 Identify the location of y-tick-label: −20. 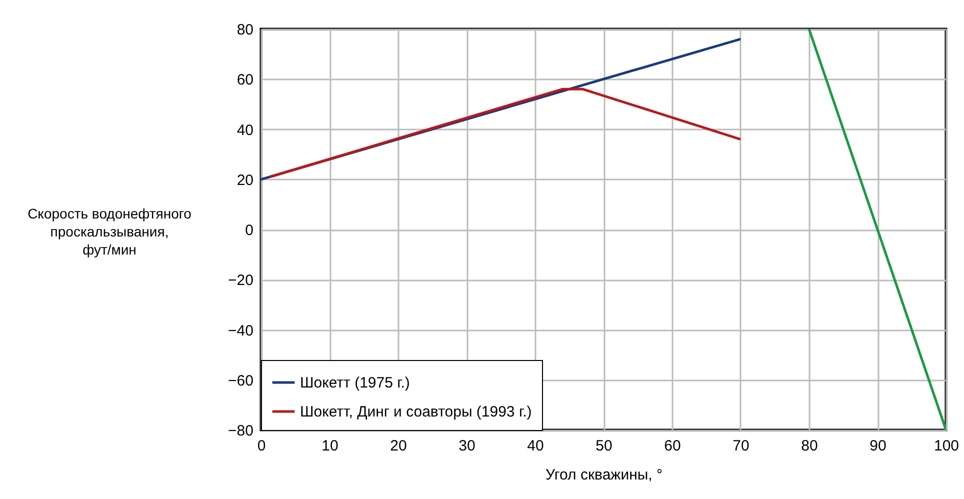
(241, 281).